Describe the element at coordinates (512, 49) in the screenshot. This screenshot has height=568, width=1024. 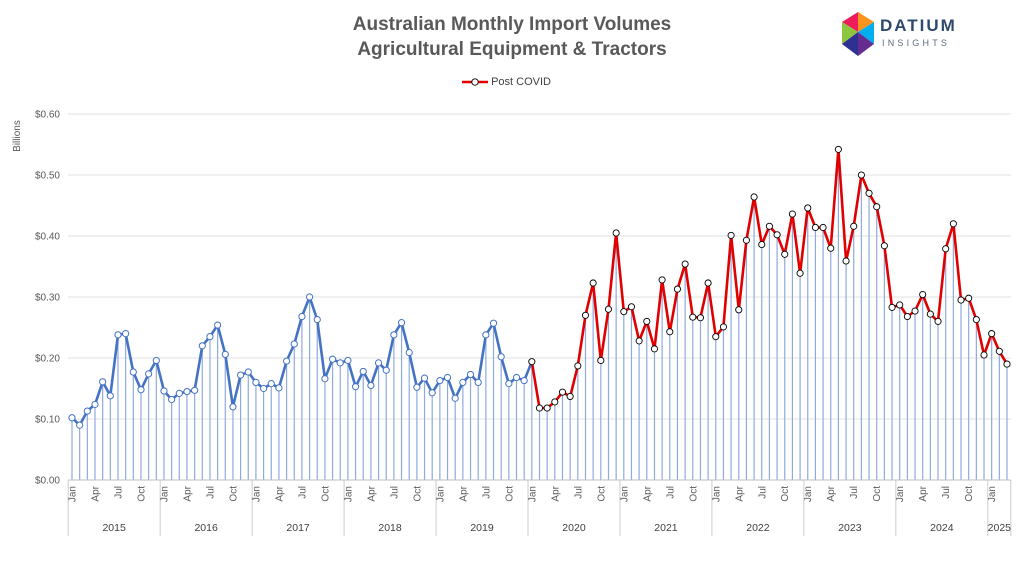
I see `chart-title-line-2: Agricultural Equipment & Tractors` at that location.